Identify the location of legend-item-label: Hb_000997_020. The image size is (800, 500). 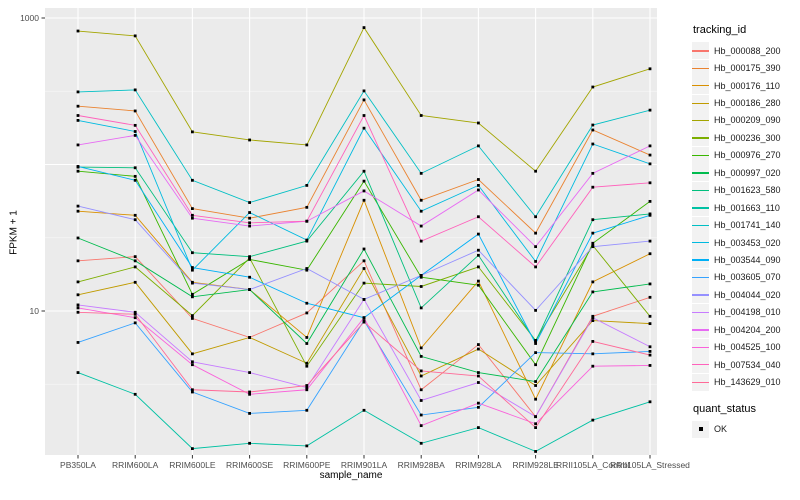
(747, 172).